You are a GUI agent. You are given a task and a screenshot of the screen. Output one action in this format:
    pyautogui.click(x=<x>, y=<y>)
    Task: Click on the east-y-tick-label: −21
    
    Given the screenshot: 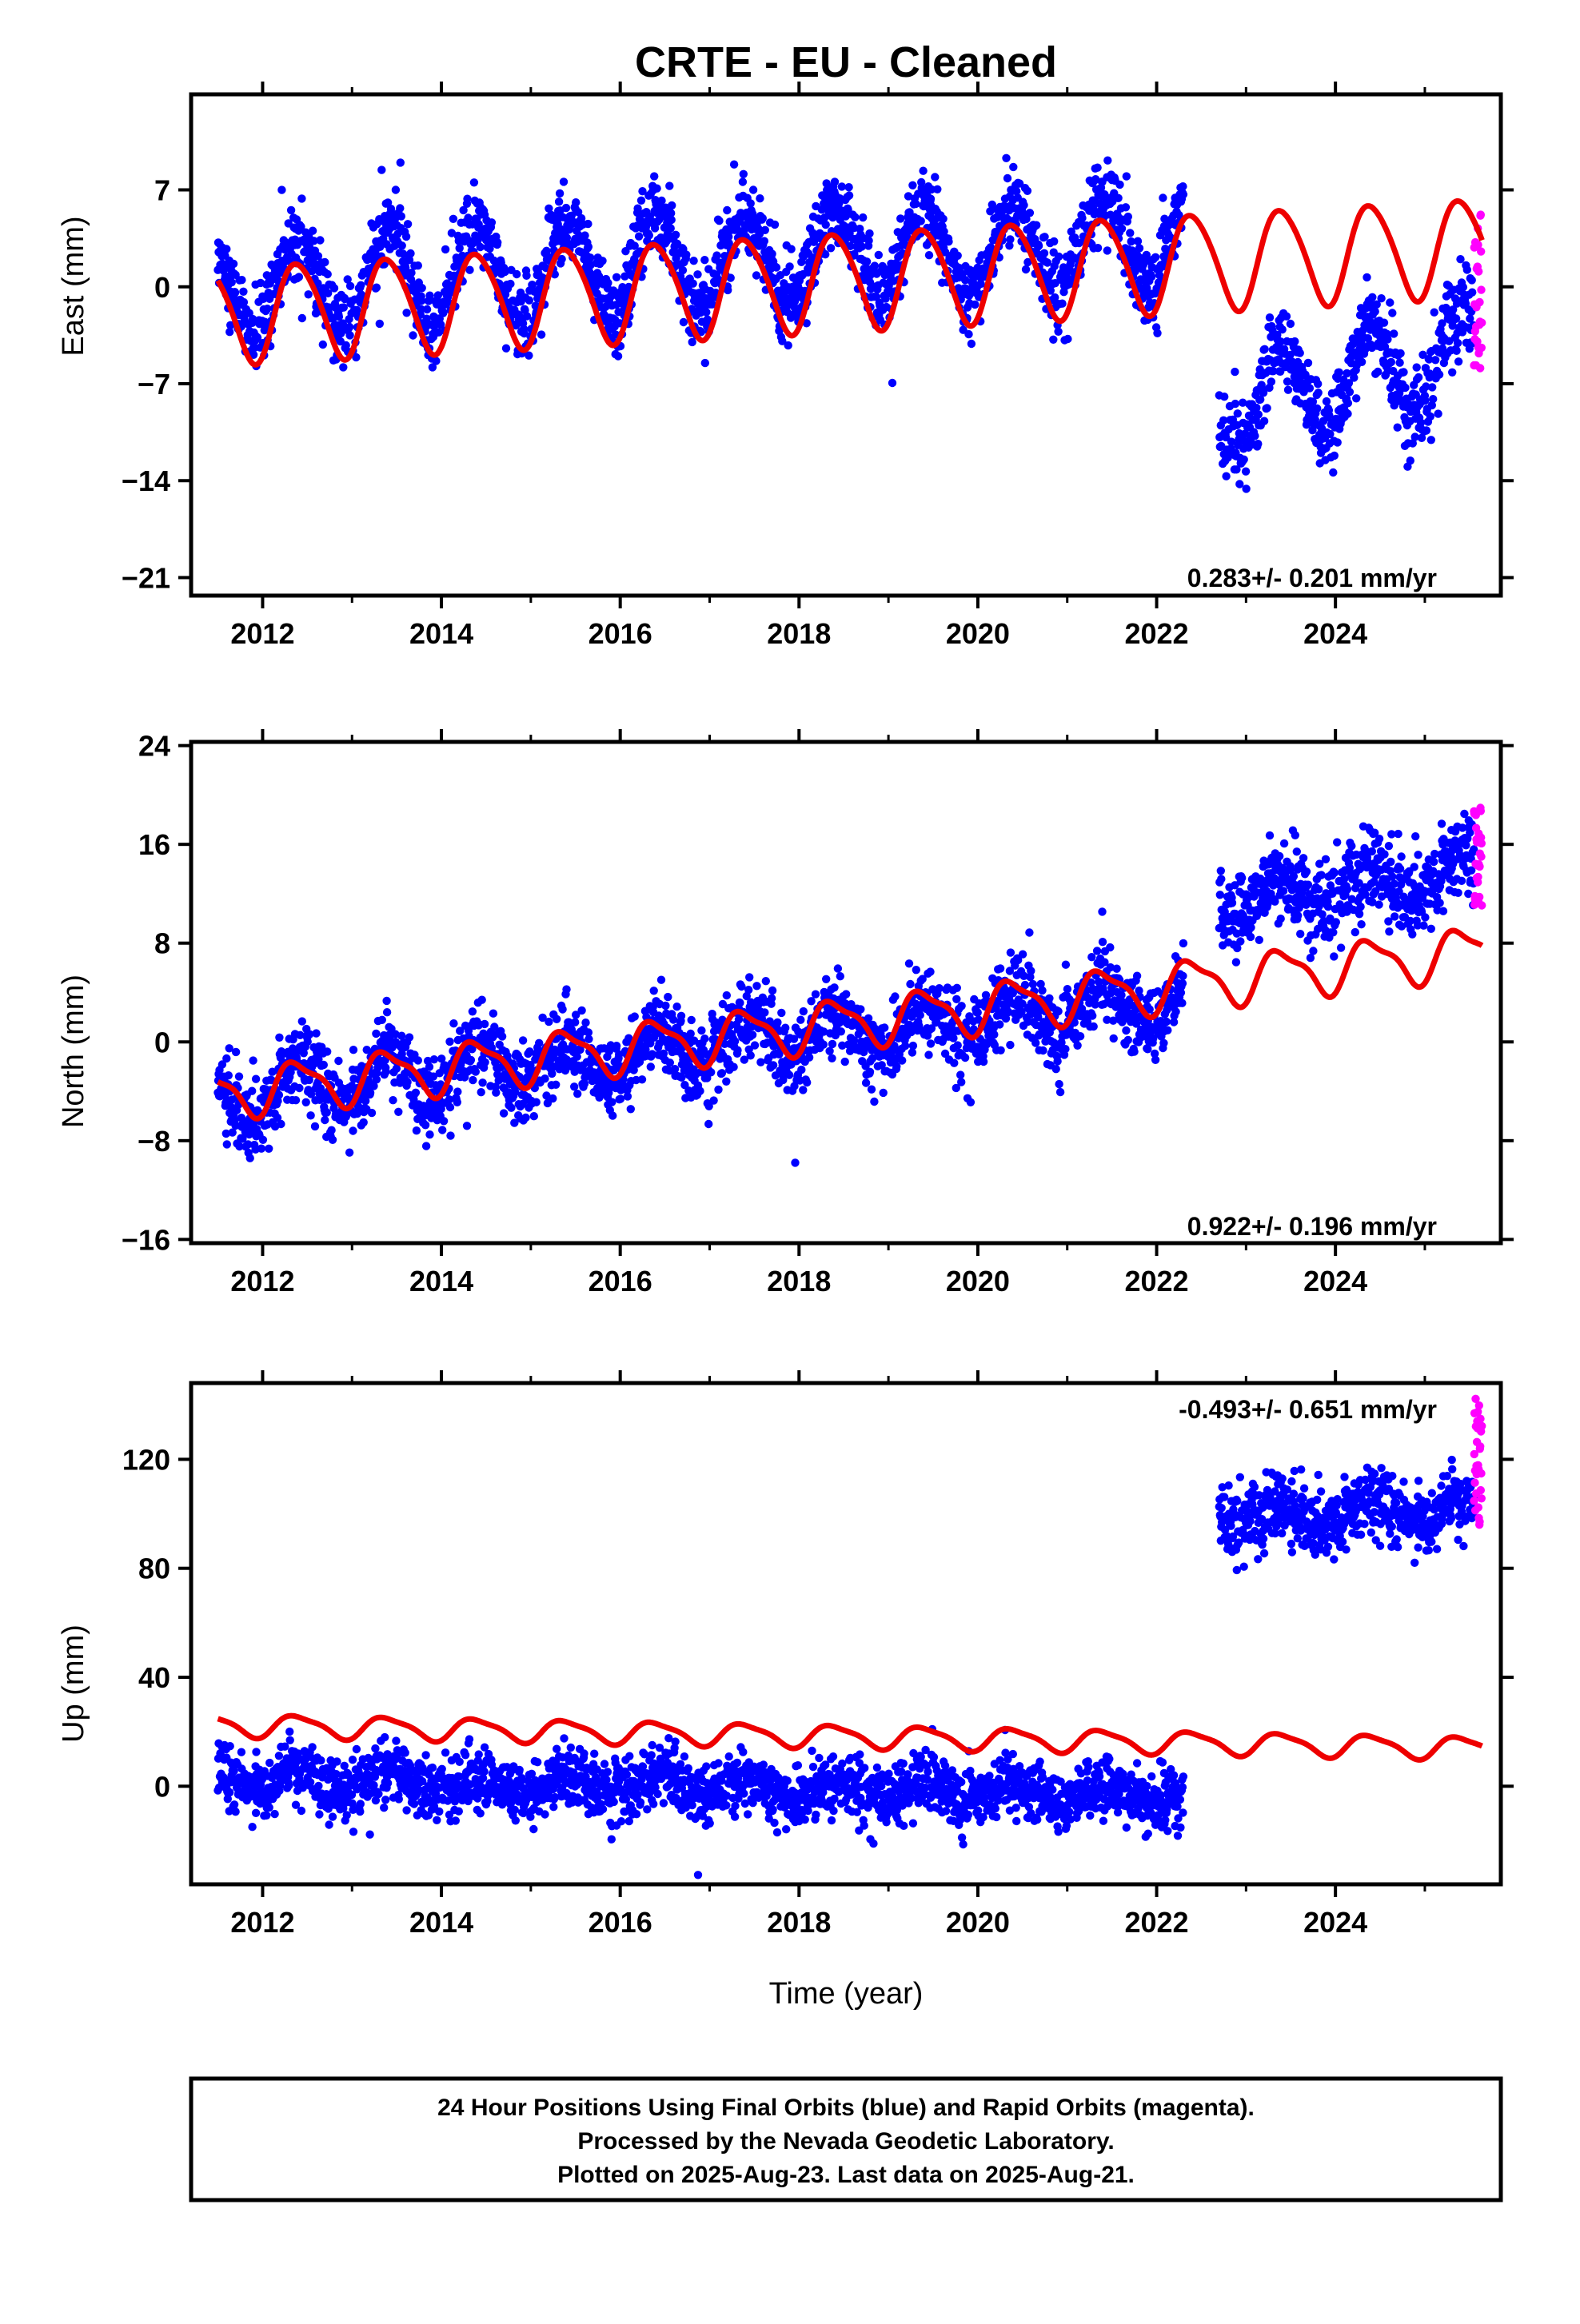 What is the action you would take?
    pyautogui.click(x=146, y=577)
    